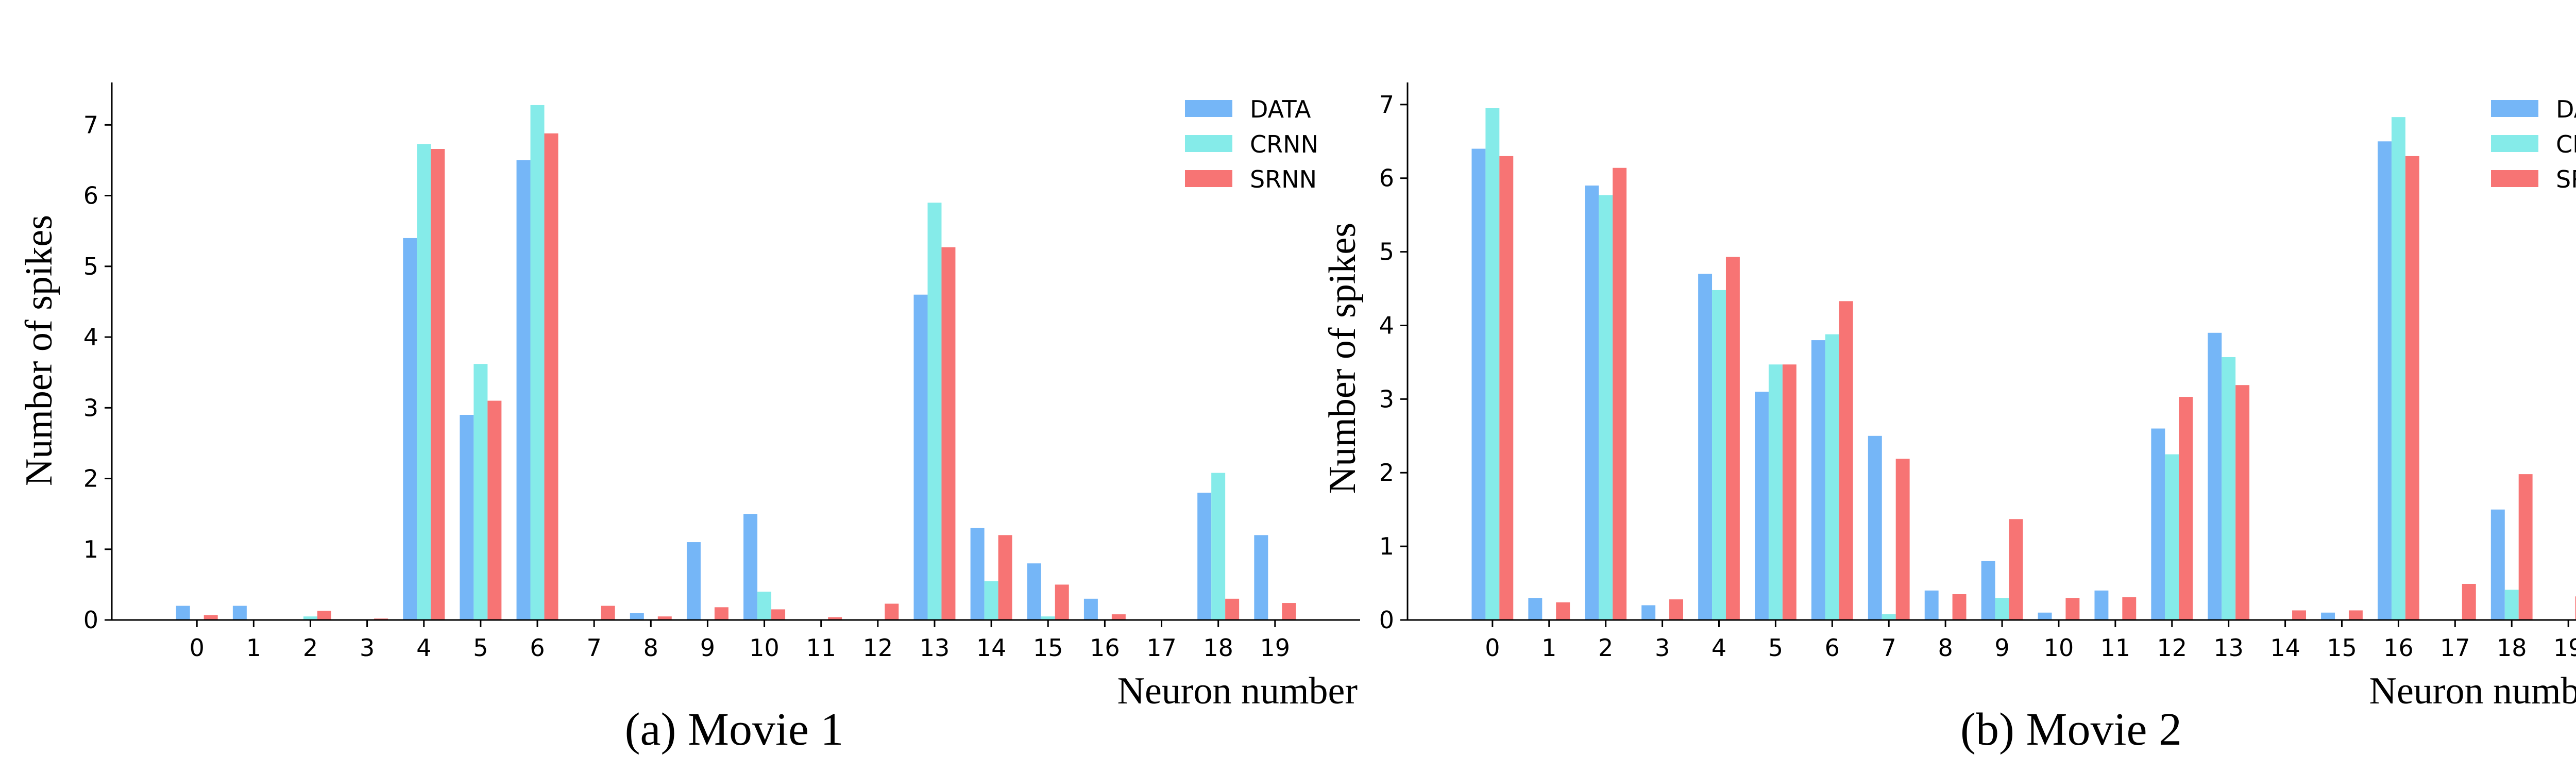  What do you see at coordinates (90, 549) in the screenshot?
I see `y-tick-label: 1` at bounding box center [90, 549].